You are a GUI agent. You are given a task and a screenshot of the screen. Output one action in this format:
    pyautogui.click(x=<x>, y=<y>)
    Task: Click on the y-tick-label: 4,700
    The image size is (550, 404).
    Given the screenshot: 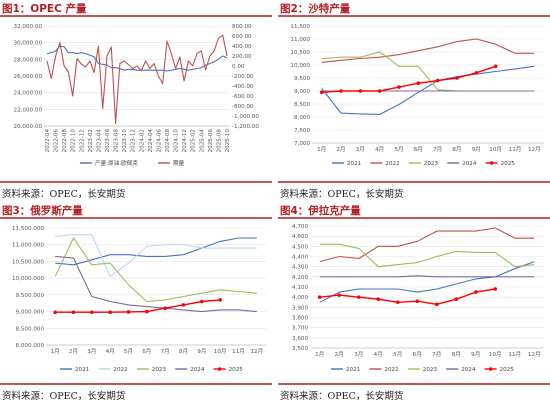 What is the action you would take?
    pyautogui.click(x=300, y=227)
    